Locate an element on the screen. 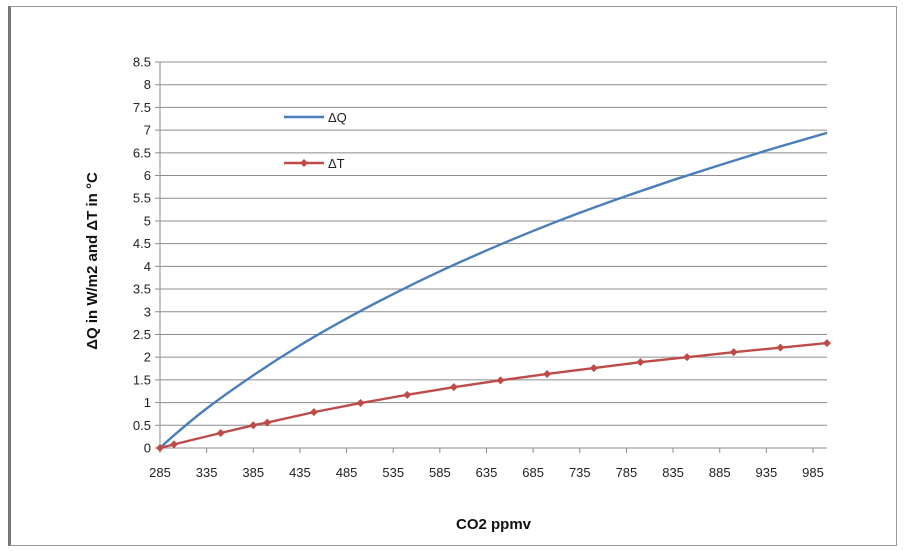 This screenshot has width=905, height=551. y-tick-label: 5 is located at coordinates (147, 220).